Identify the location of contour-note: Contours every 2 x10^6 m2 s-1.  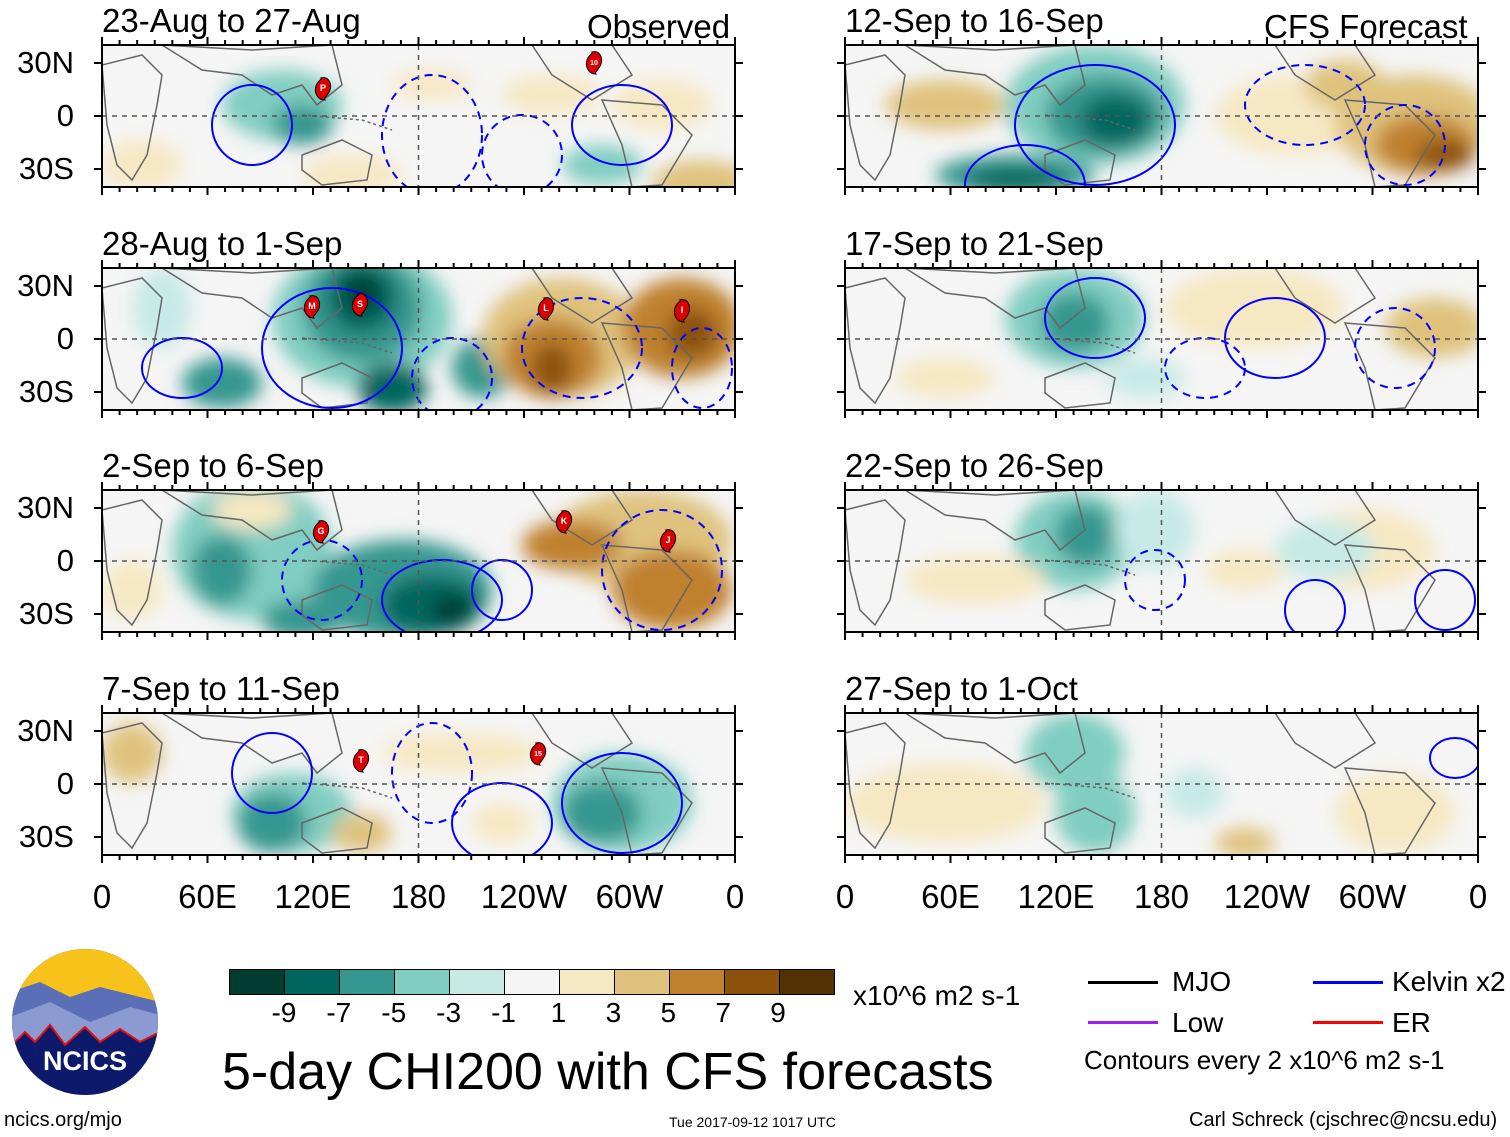
(1264, 1060).